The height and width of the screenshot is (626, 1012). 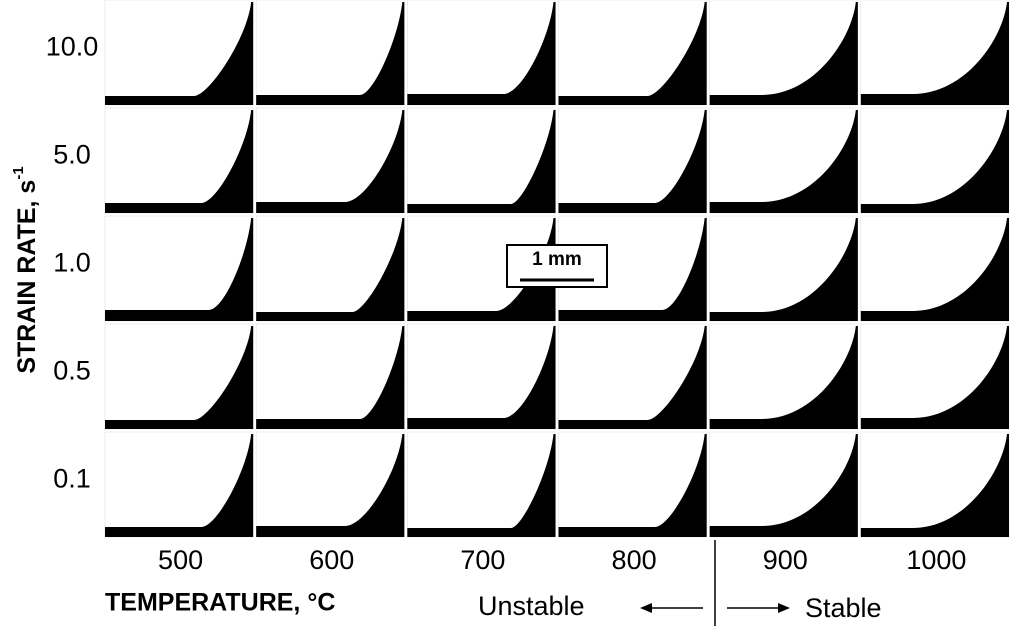 I want to click on y-axis-title-sup: -1, so click(x=18, y=172).